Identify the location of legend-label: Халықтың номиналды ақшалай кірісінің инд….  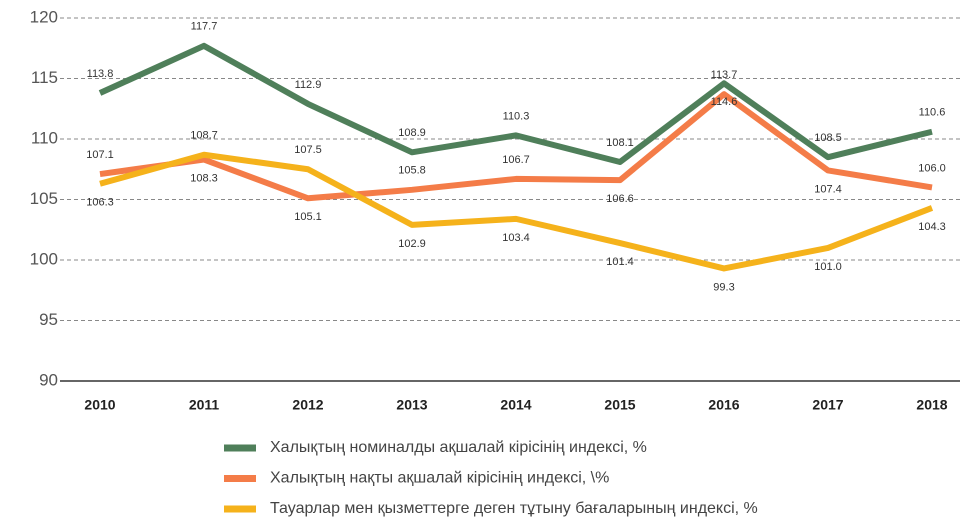
(458, 447).